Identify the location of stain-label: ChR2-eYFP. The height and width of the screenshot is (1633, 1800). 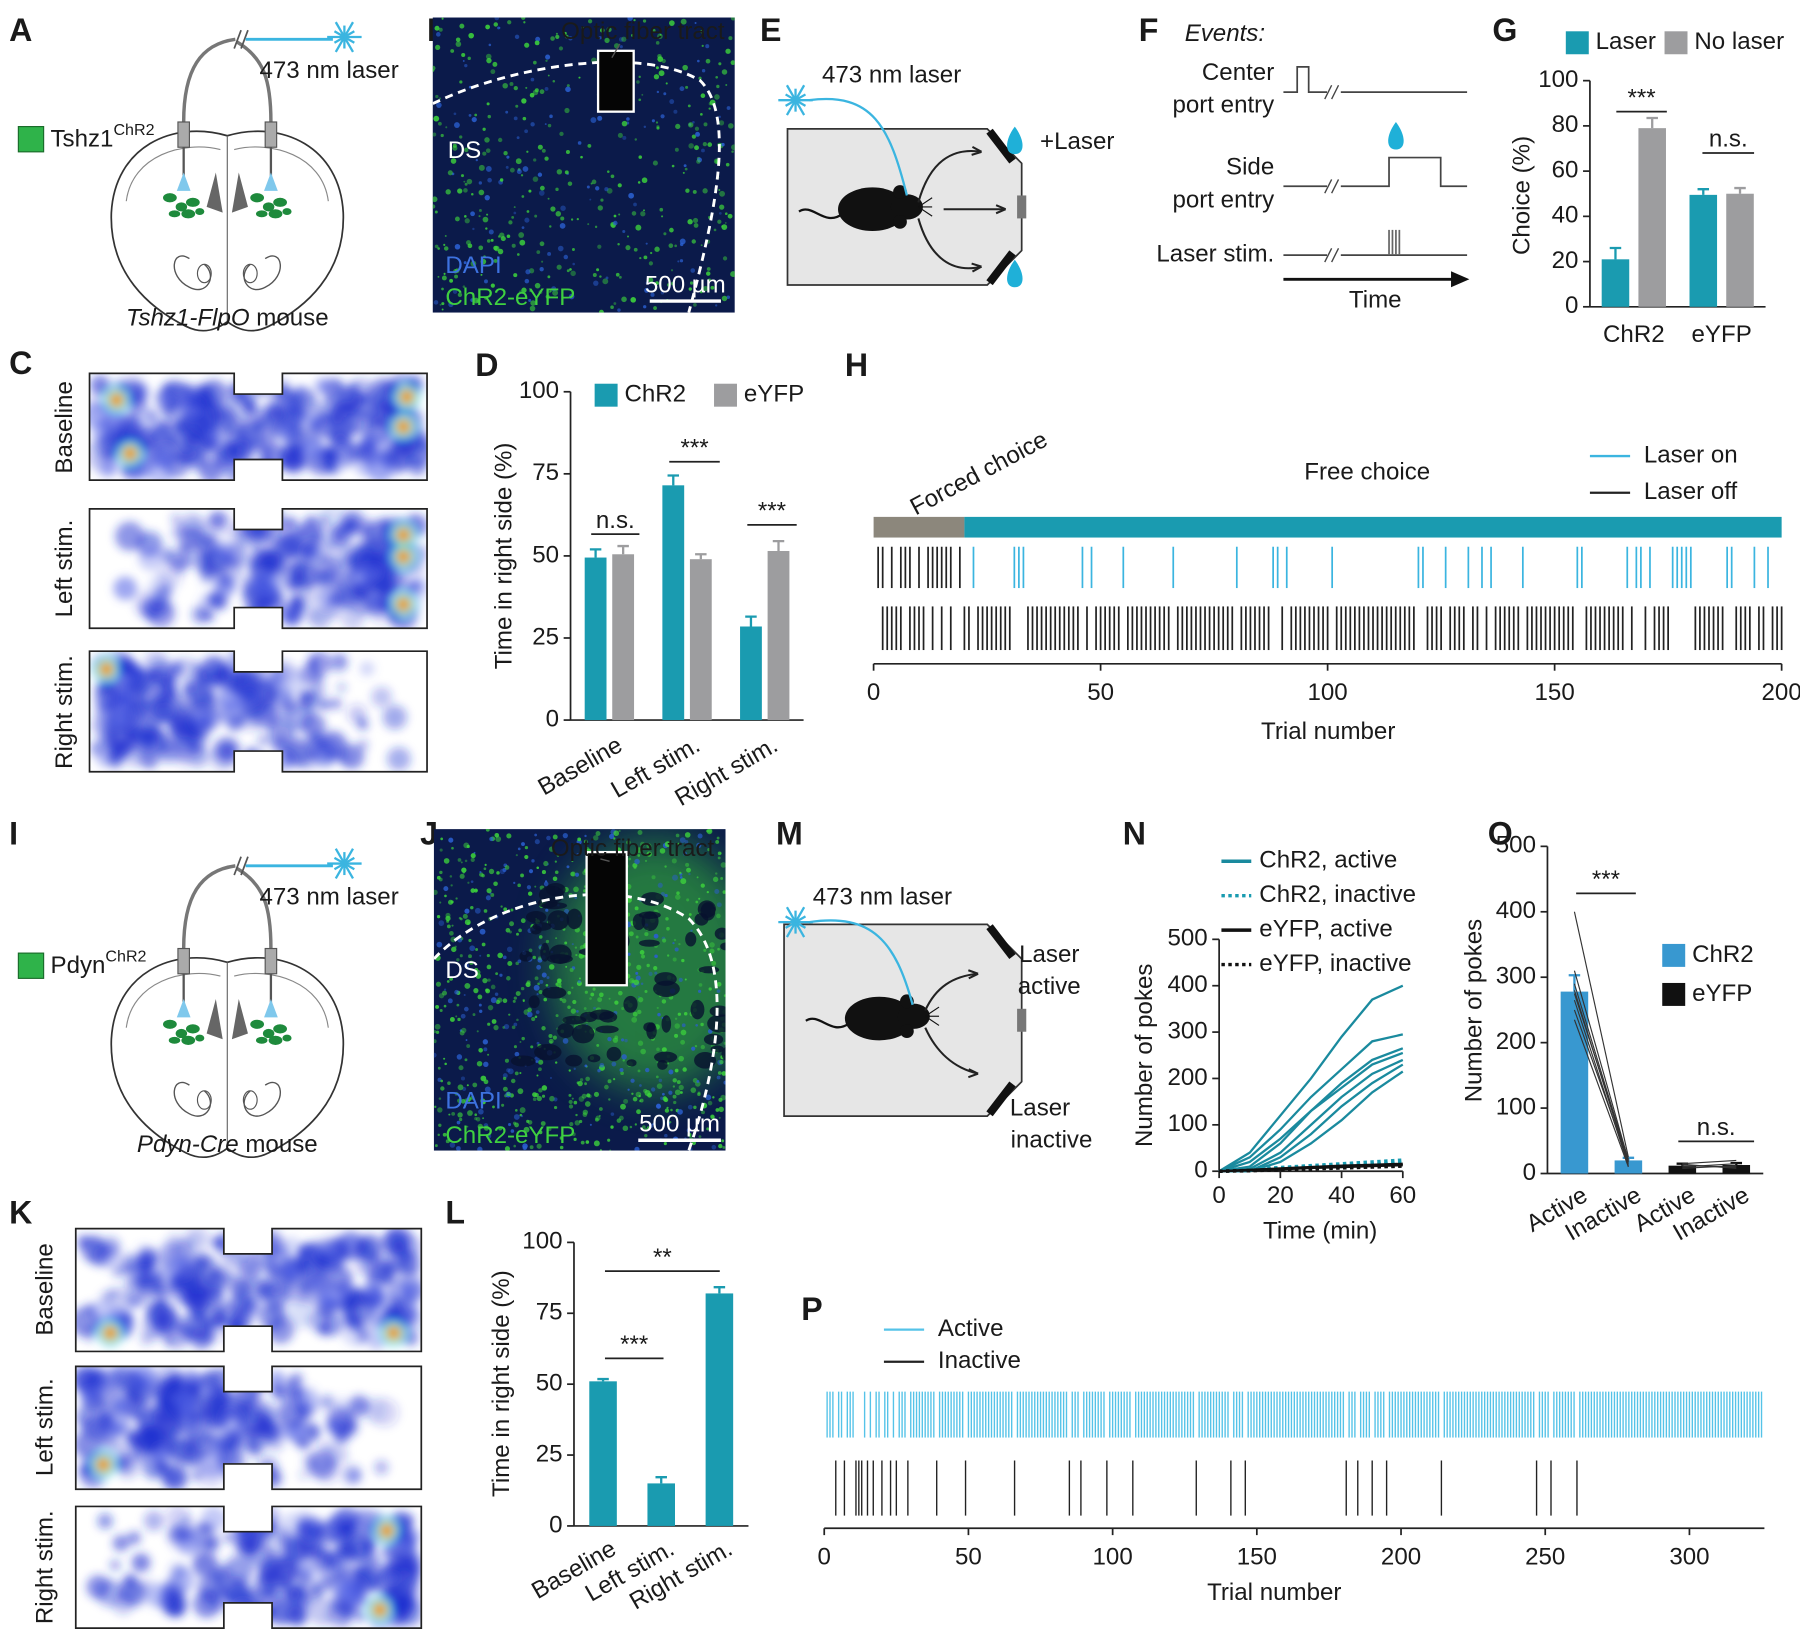
(510, 297).